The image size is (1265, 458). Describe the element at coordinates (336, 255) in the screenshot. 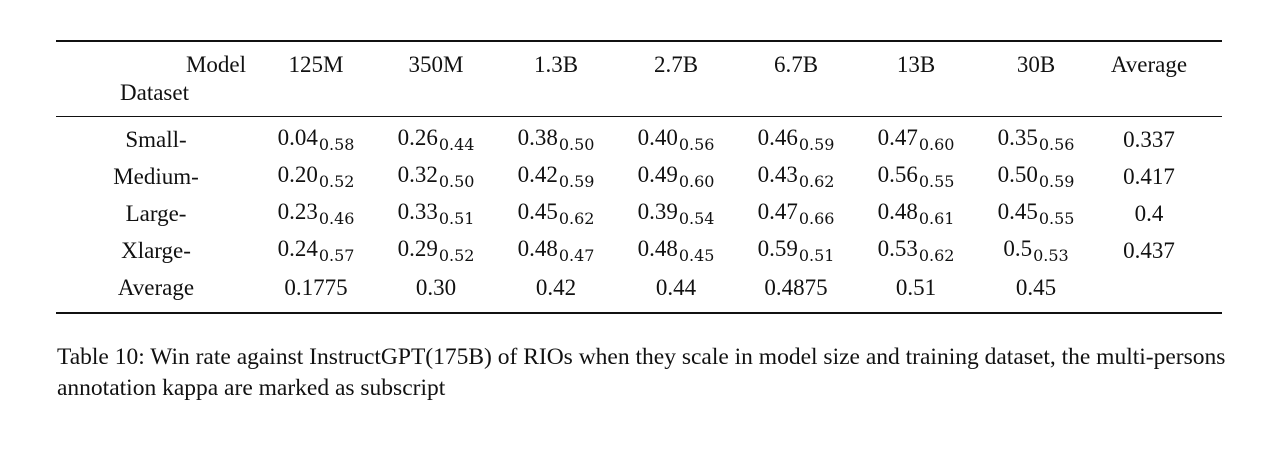

I see `cell-kappa: 0.57` at that location.